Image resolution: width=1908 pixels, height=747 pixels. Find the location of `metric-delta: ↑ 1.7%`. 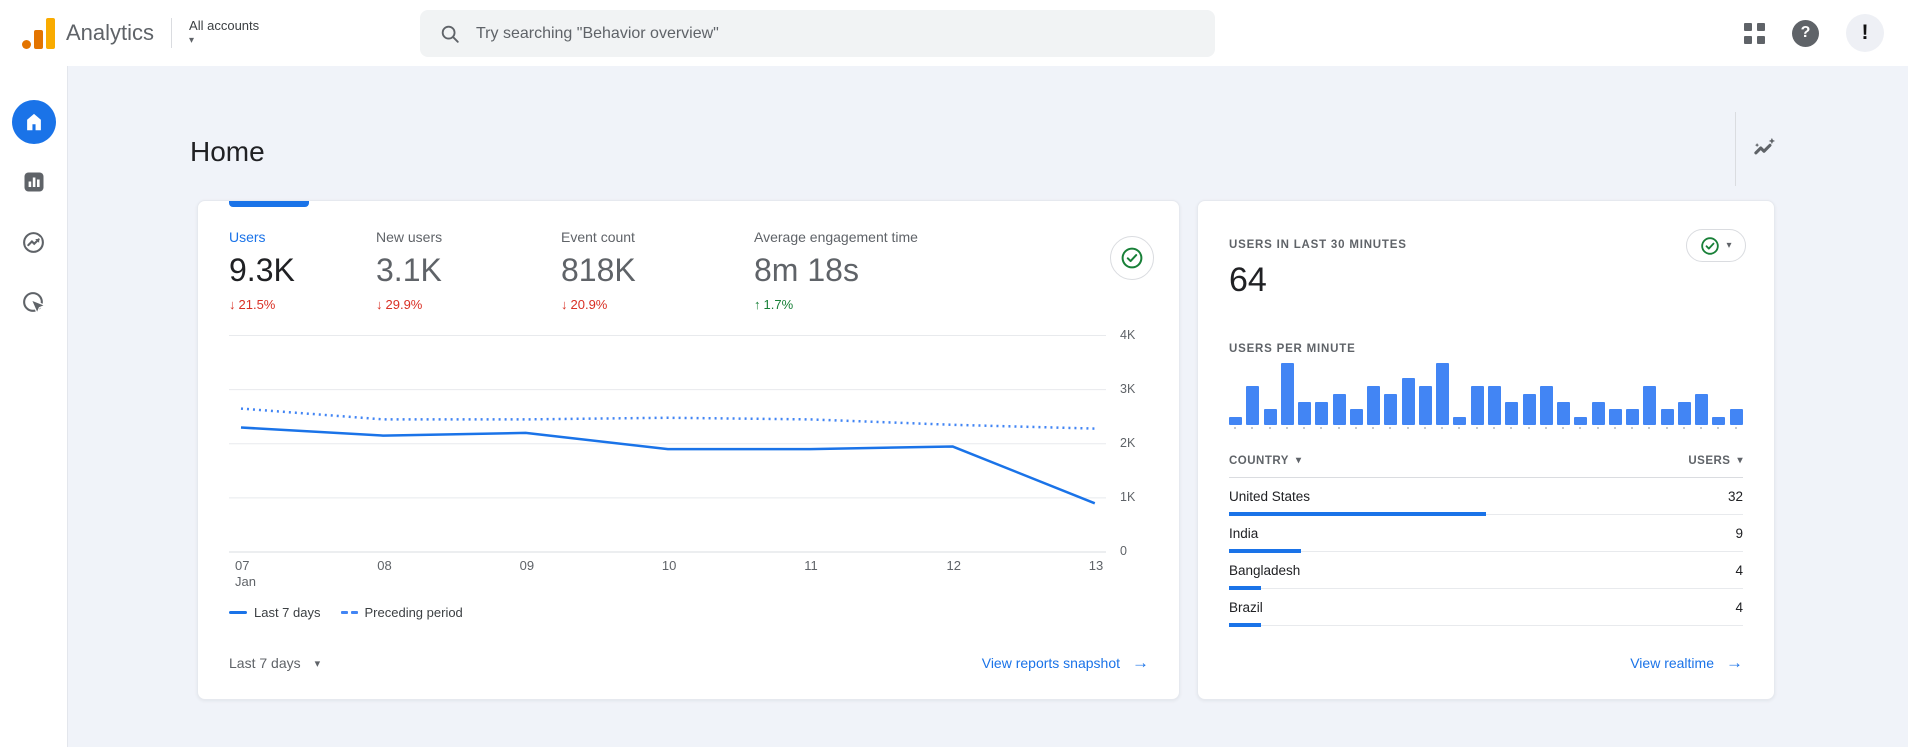

metric-delta: ↑ 1.7% is located at coordinates (836, 304).